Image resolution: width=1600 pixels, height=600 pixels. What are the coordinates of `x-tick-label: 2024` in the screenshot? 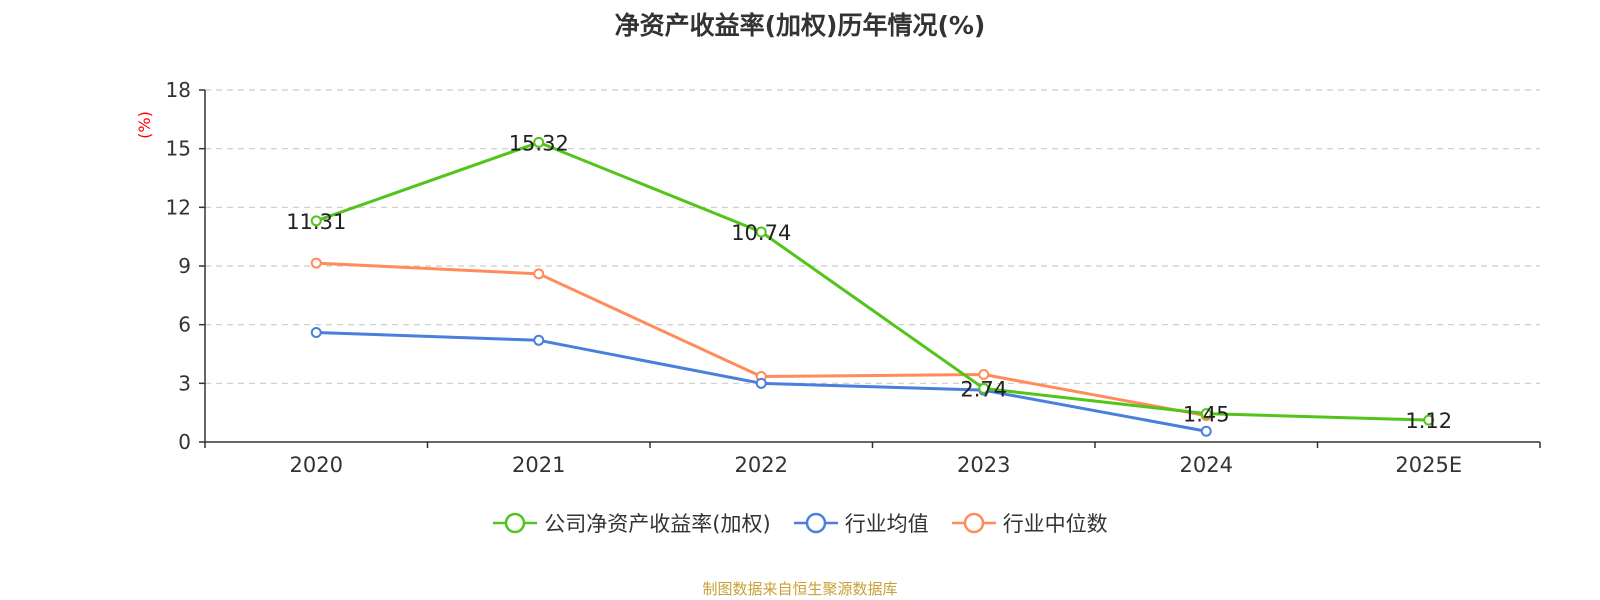 It's located at (1206, 465).